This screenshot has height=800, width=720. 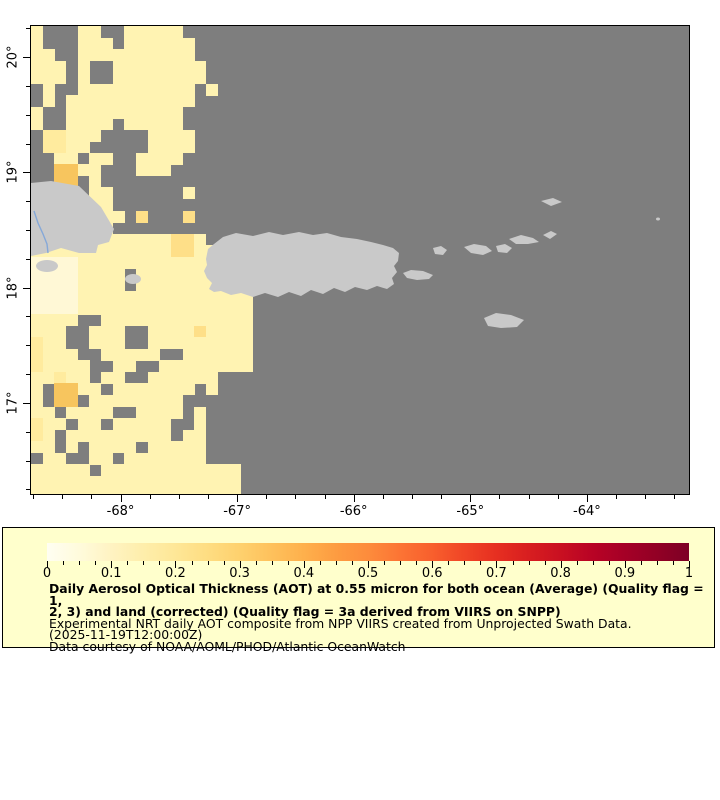 What do you see at coordinates (504, 320) in the screenshot?
I see `st-croix-island` at bounding box center [504, 320].